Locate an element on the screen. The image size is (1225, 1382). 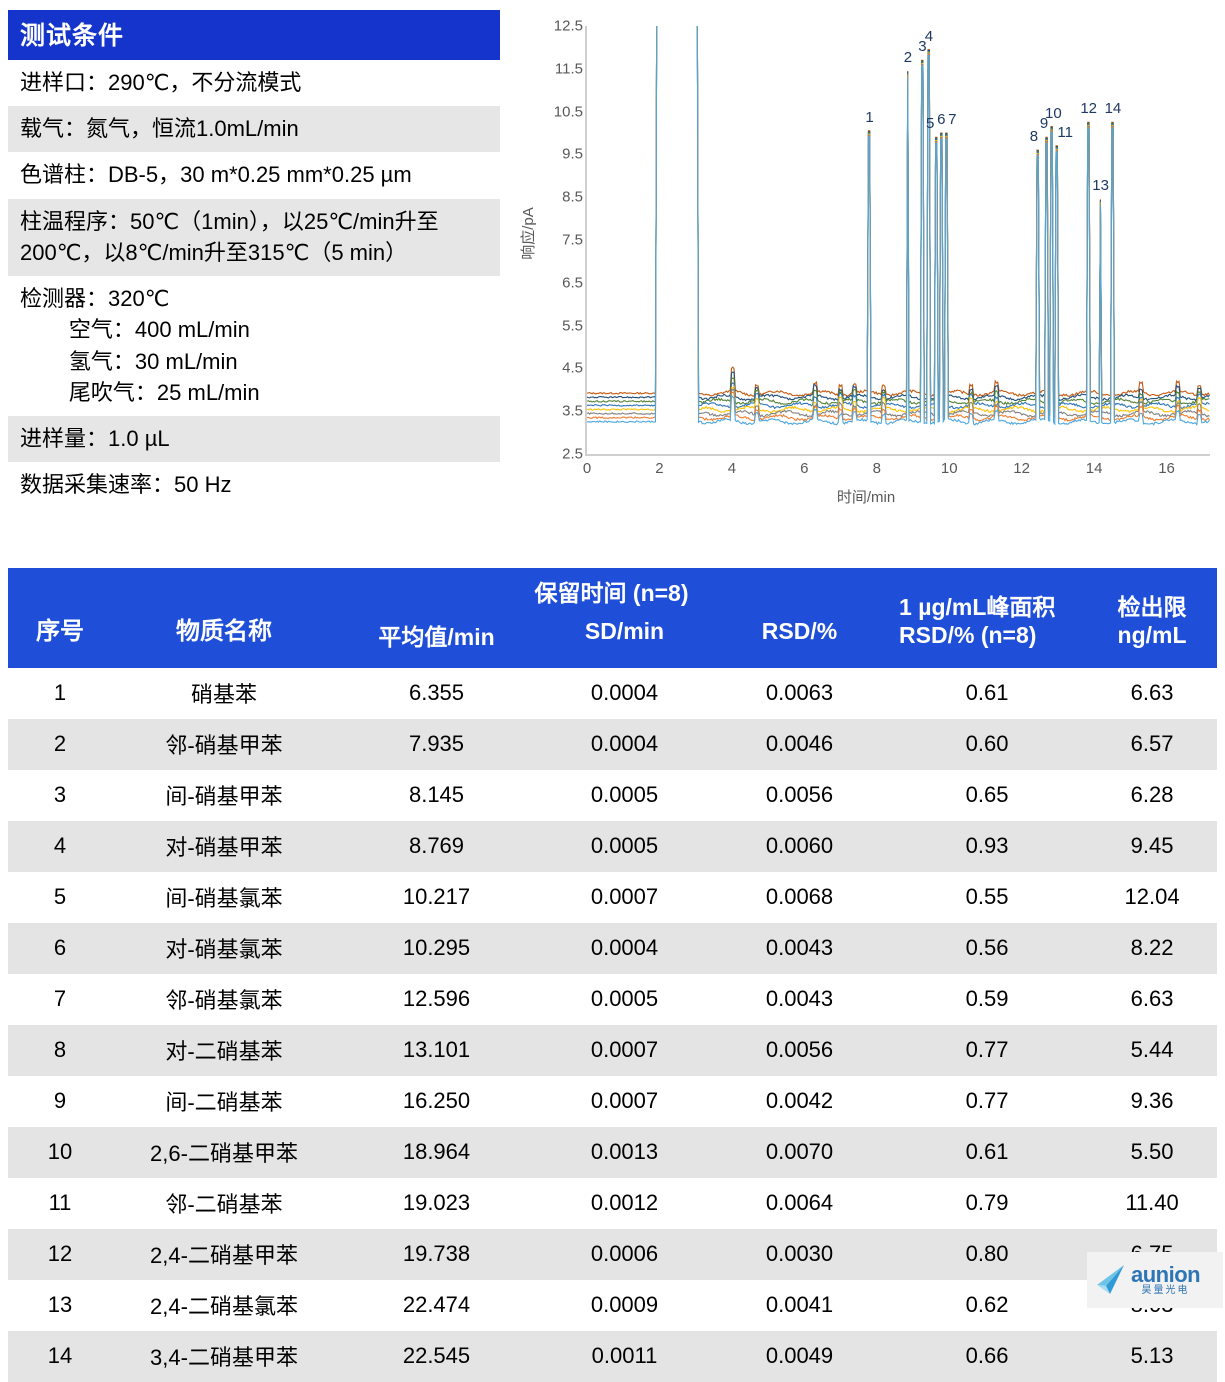
x-tick-label: 0 is located at coordinates (587, 468).